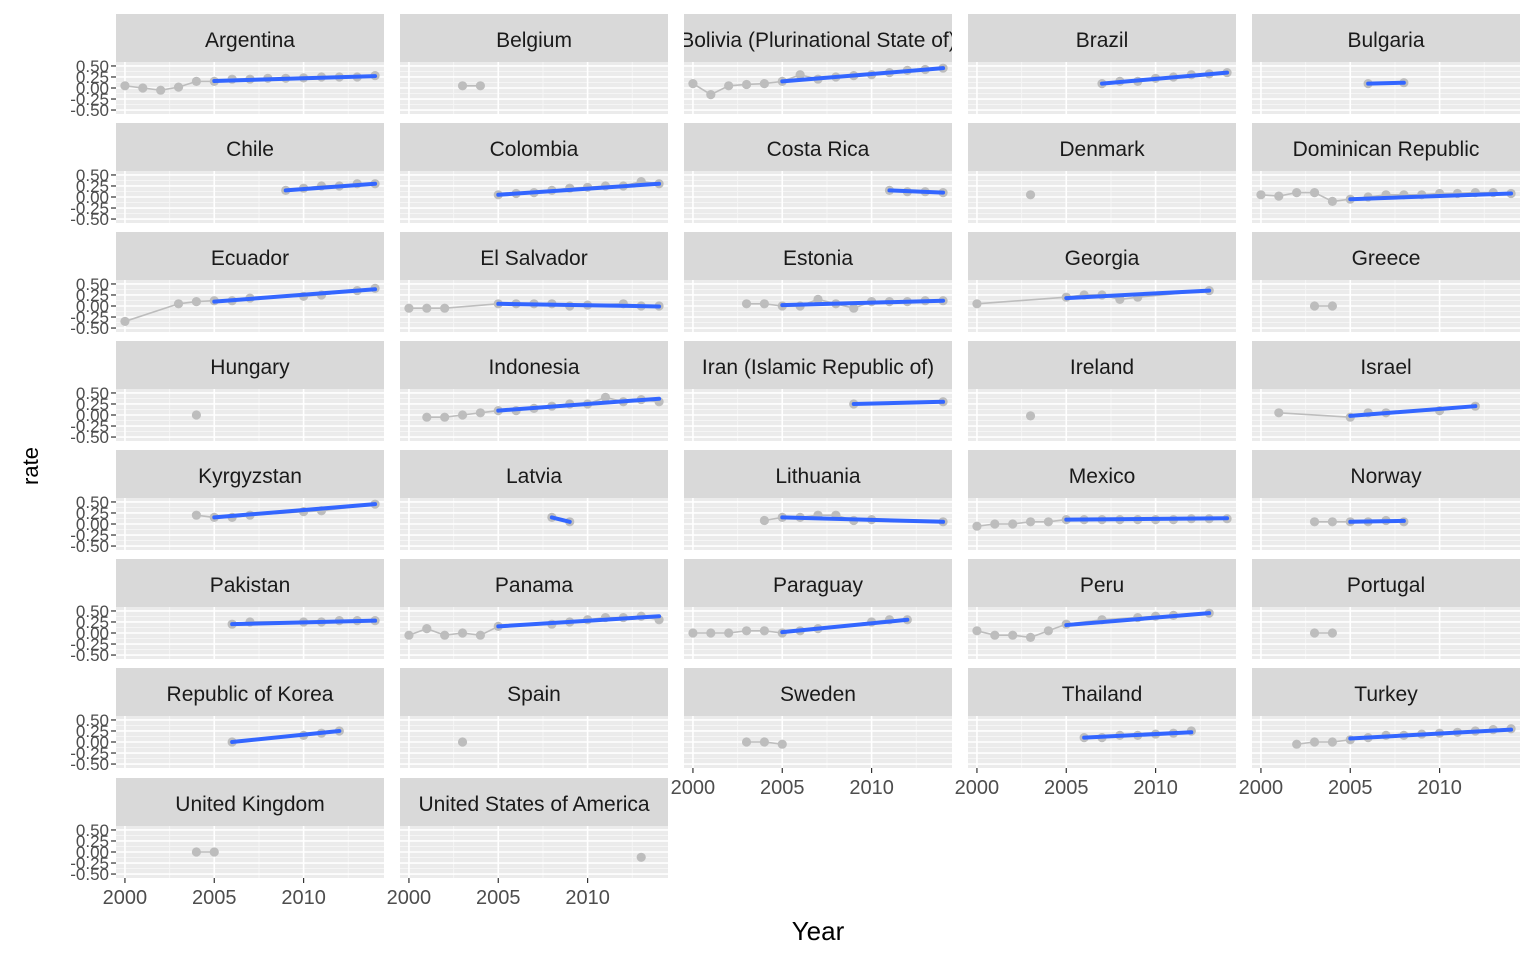 Image resolution: width=1536 pixels, height=960 pixels. Describe the element at coordinates (1386, 282) in the screenshot. I see `facet-panel-greece: Greece` at that location.